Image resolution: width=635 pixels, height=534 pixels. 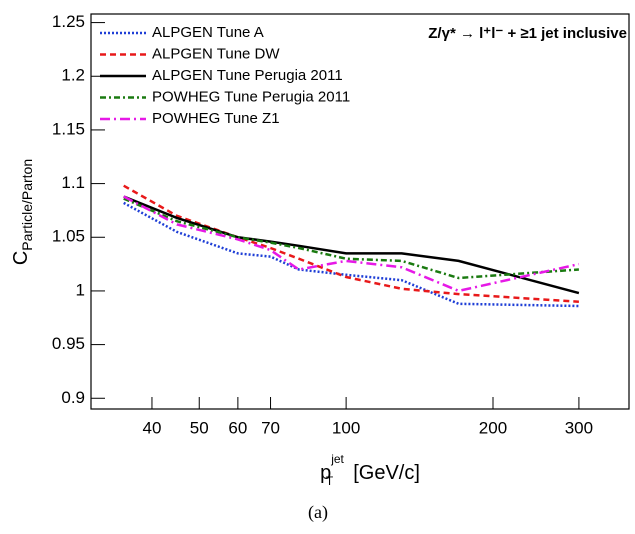 I want to click on y-tick-label: 1.2, so click(x=73, y=75).